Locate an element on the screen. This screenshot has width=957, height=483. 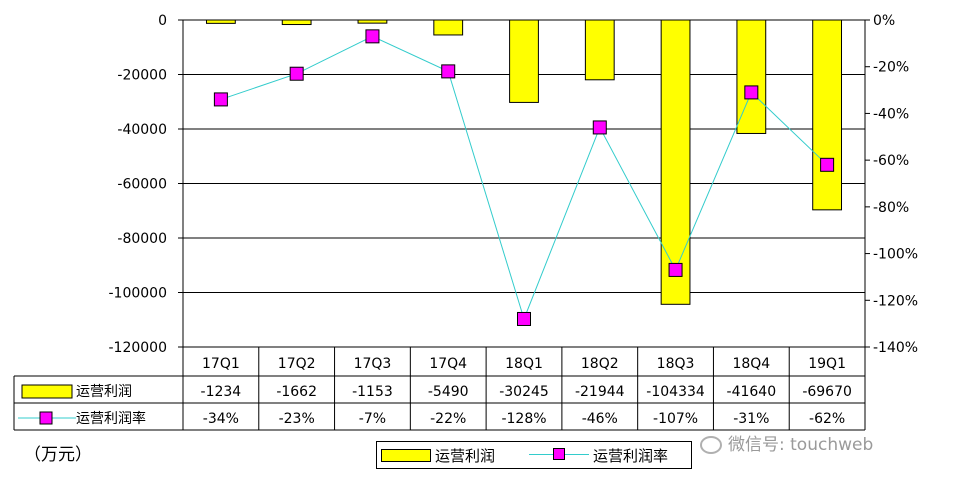
y-right-tick-label: -40% is located at coordinates (891, 114).